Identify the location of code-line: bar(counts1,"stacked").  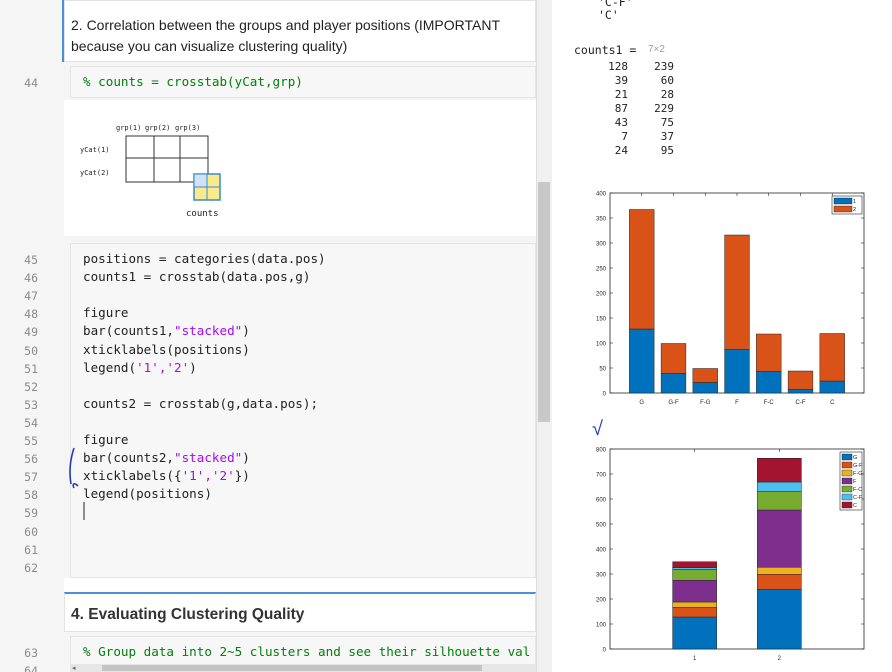
(166, 331).